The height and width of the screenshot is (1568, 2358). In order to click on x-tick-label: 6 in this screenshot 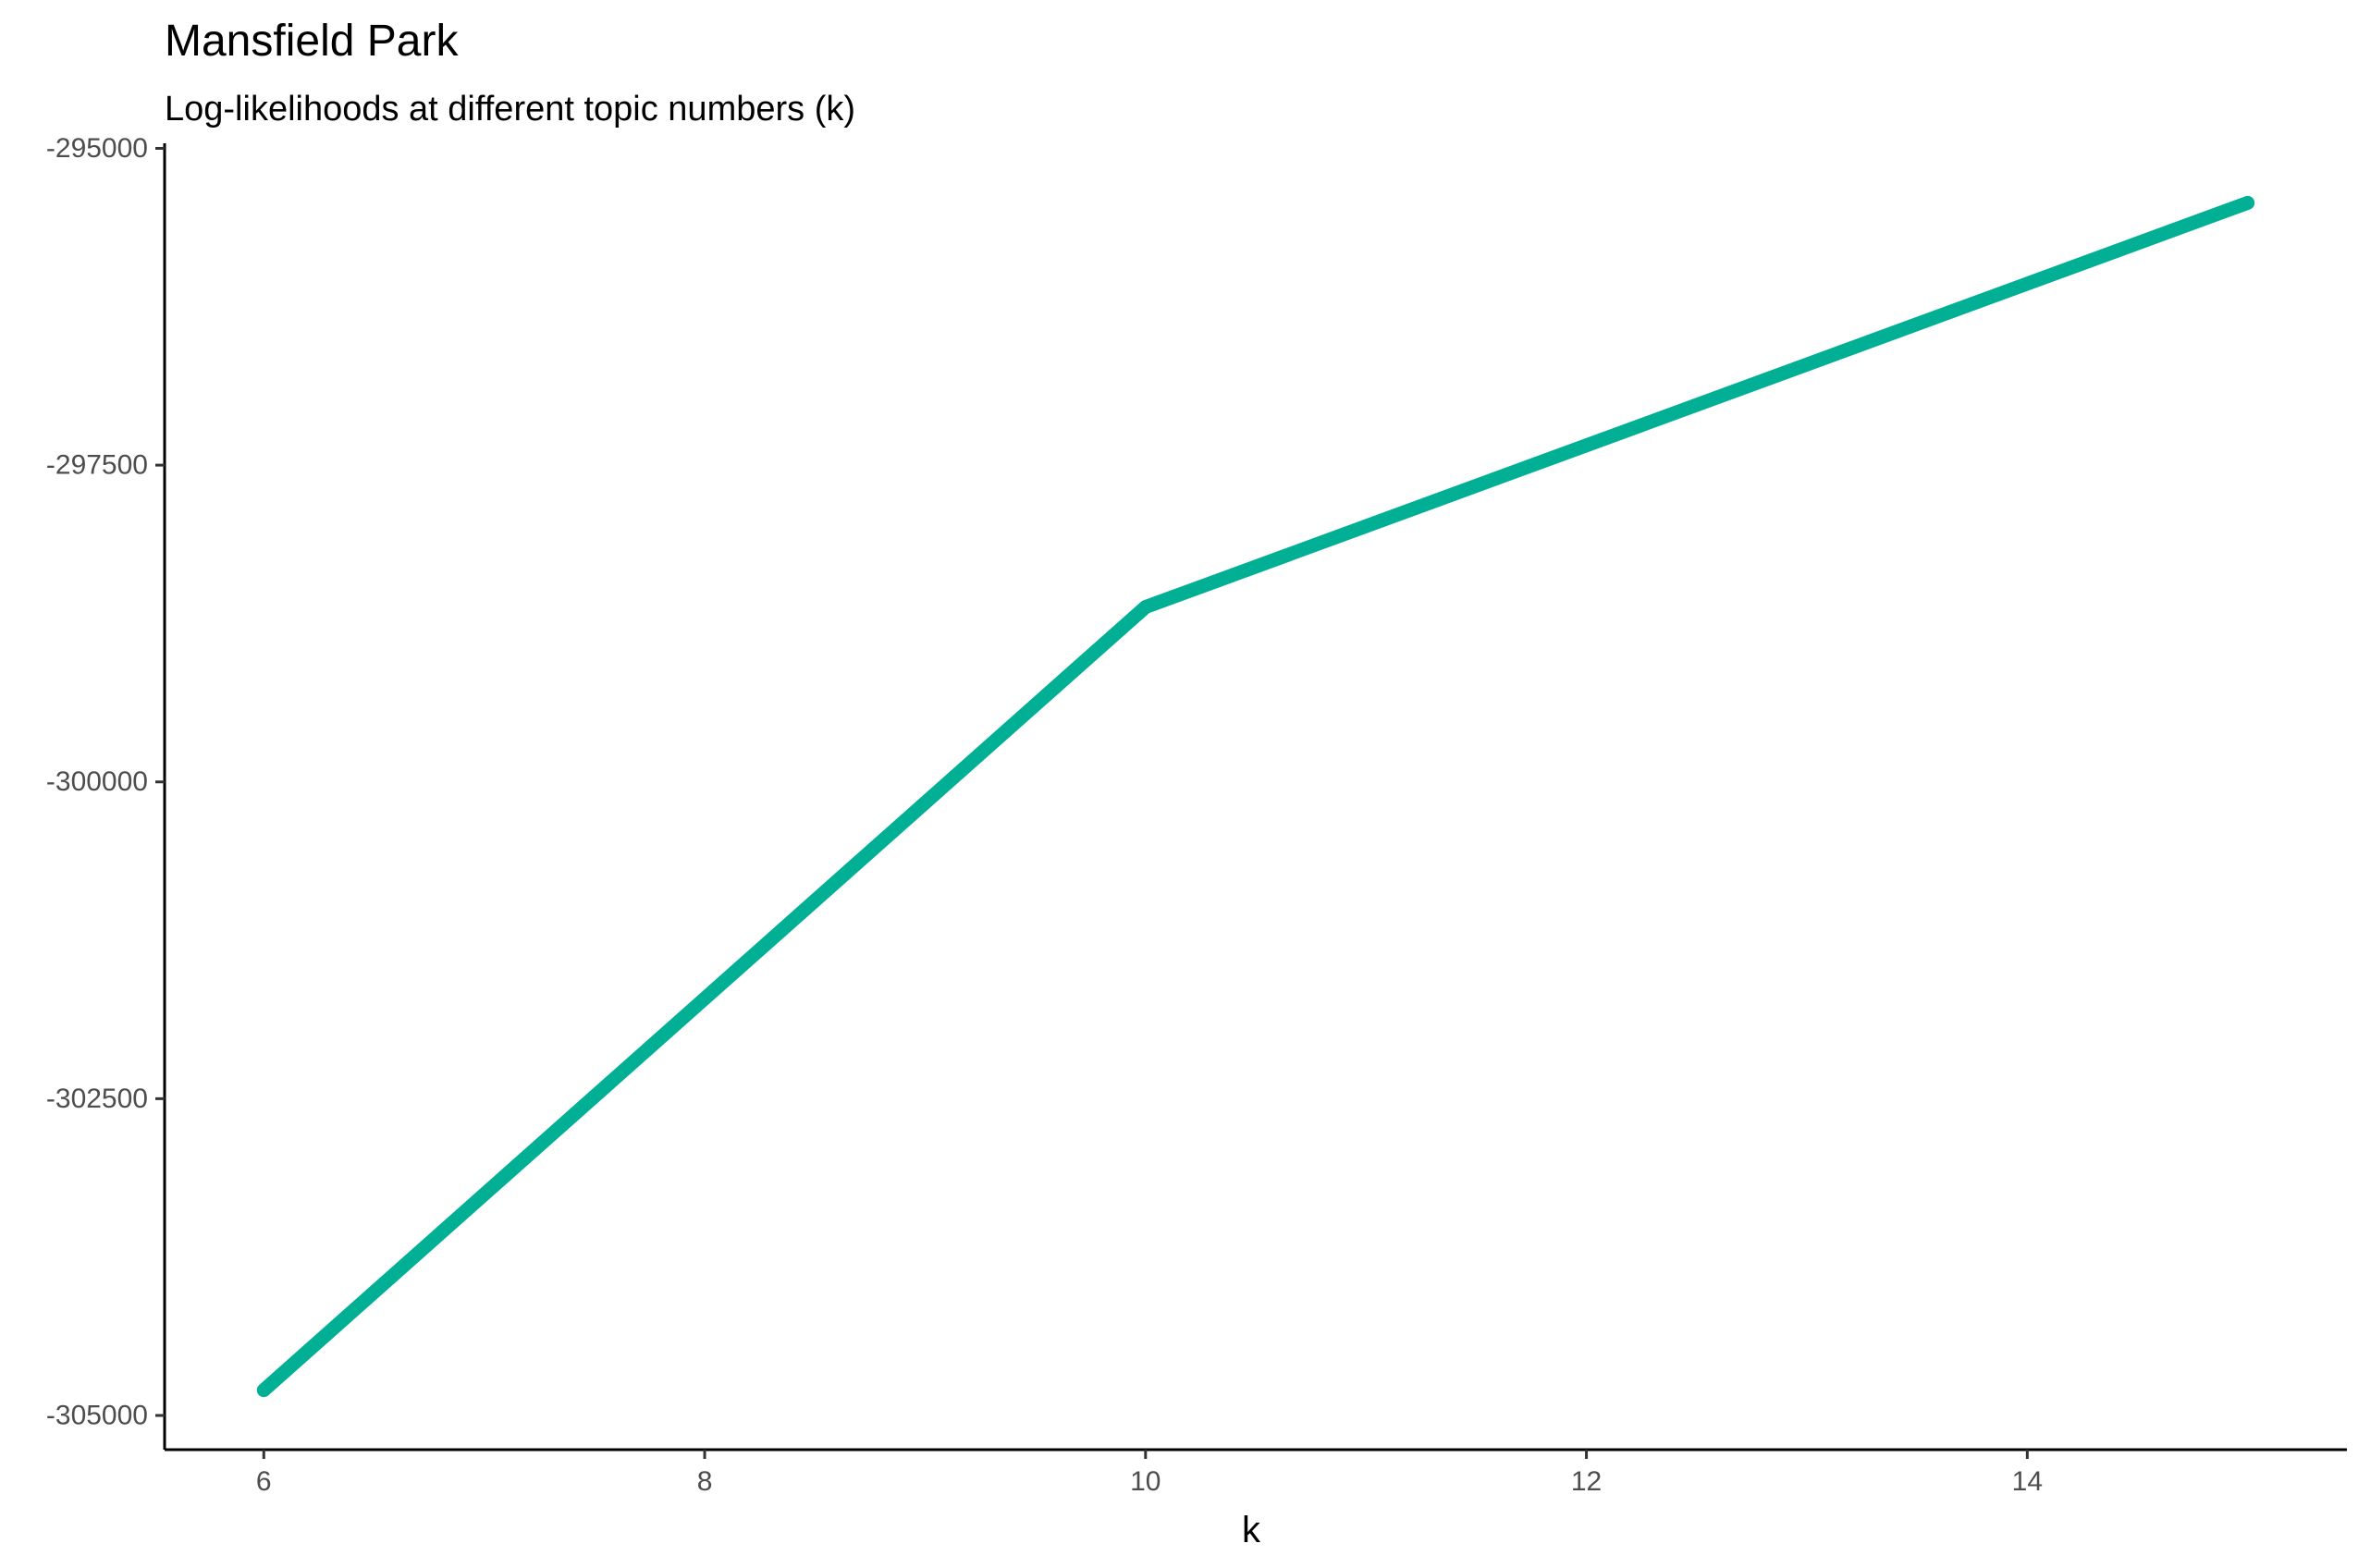, I will do `click(264, 1482)`.